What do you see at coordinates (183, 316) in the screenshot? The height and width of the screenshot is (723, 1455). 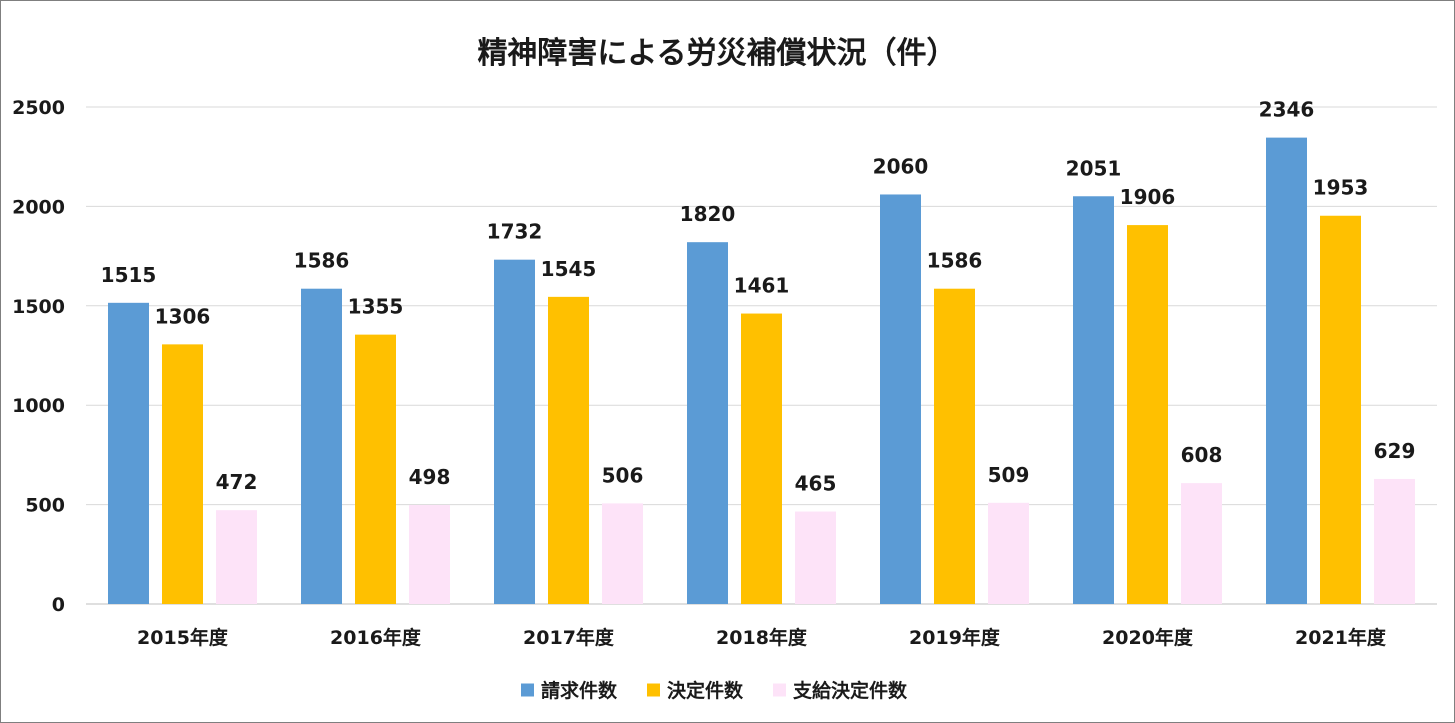 I see `data-label: 1306` at bounding box center [183, 316].